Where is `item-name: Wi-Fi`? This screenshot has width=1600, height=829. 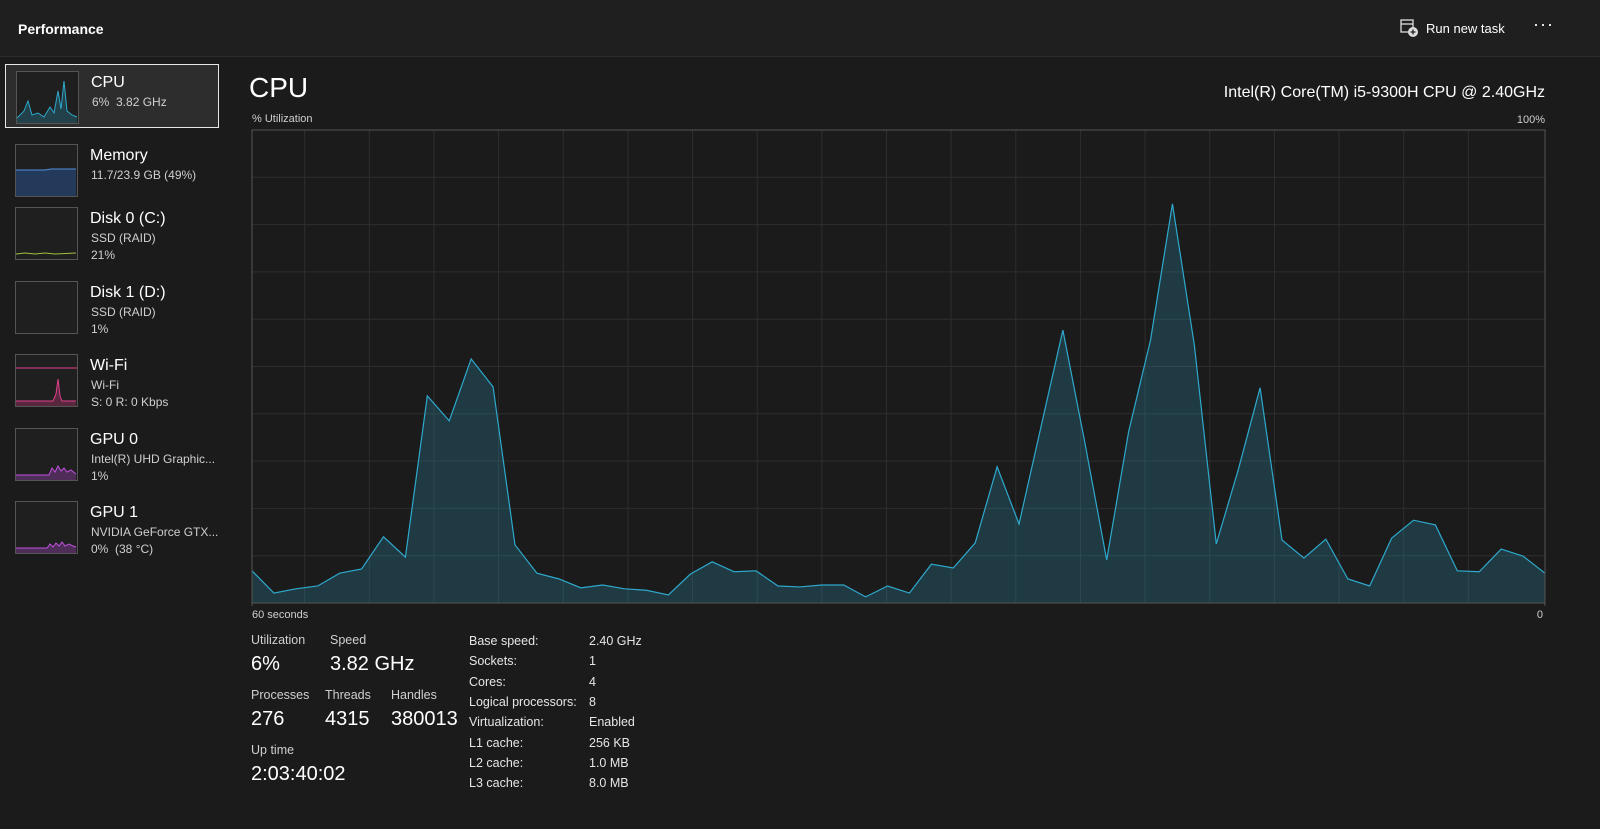 item-name: Wi-Fi is located at coordinates (109, 365).